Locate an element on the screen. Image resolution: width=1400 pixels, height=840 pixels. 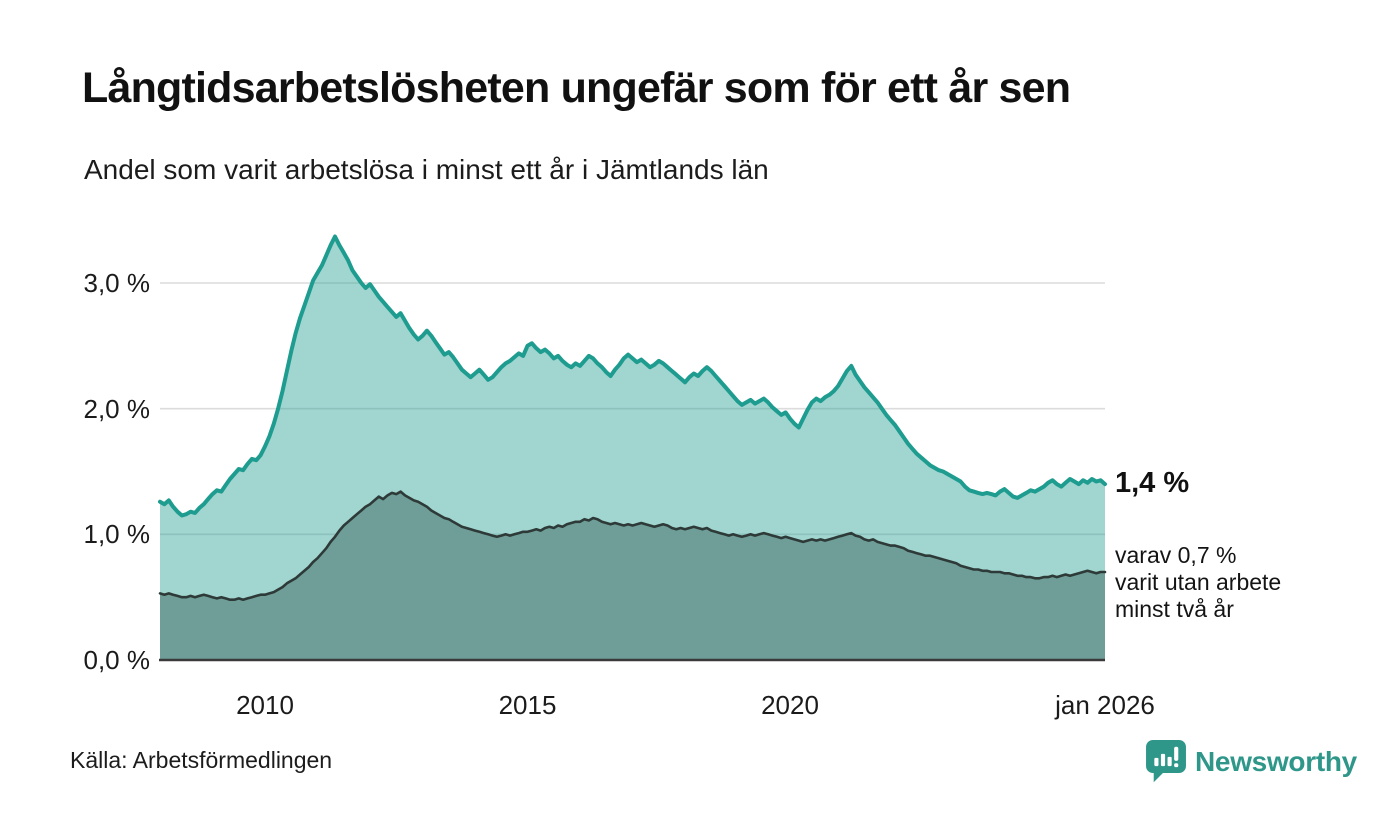
x-axis-label: 2015 is located at coordinates (527, 705).